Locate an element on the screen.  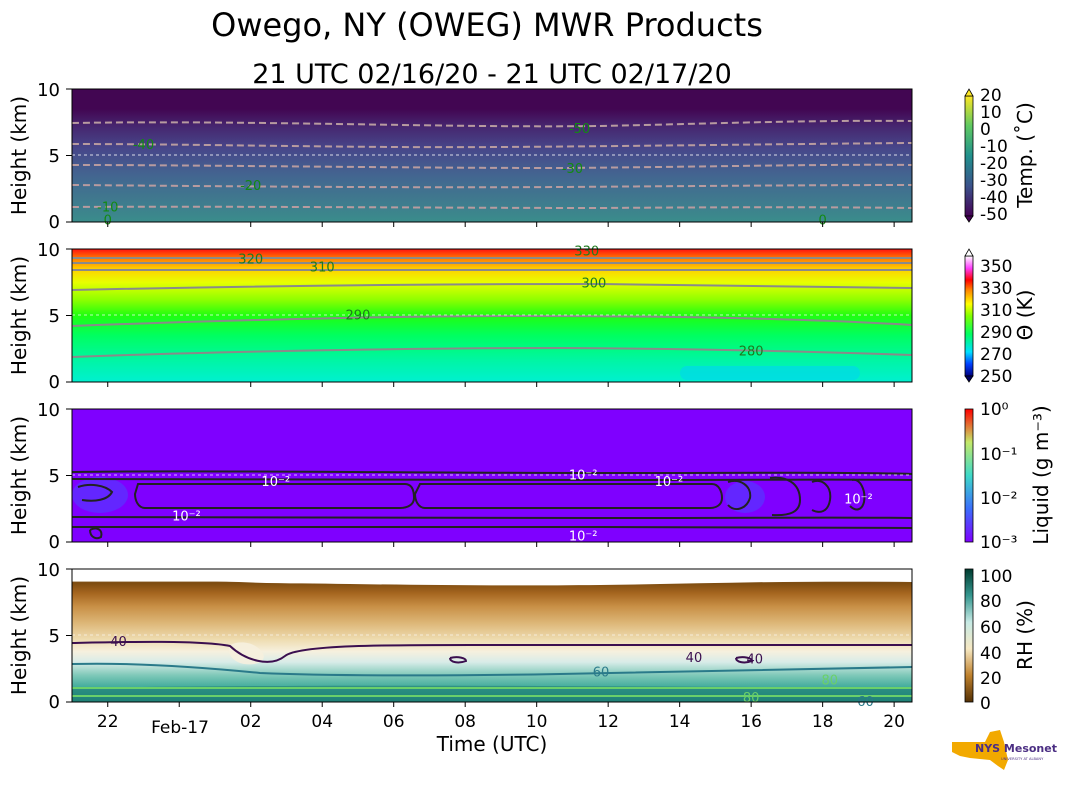
contour-label: 80 is located at coordinates (830, 681).